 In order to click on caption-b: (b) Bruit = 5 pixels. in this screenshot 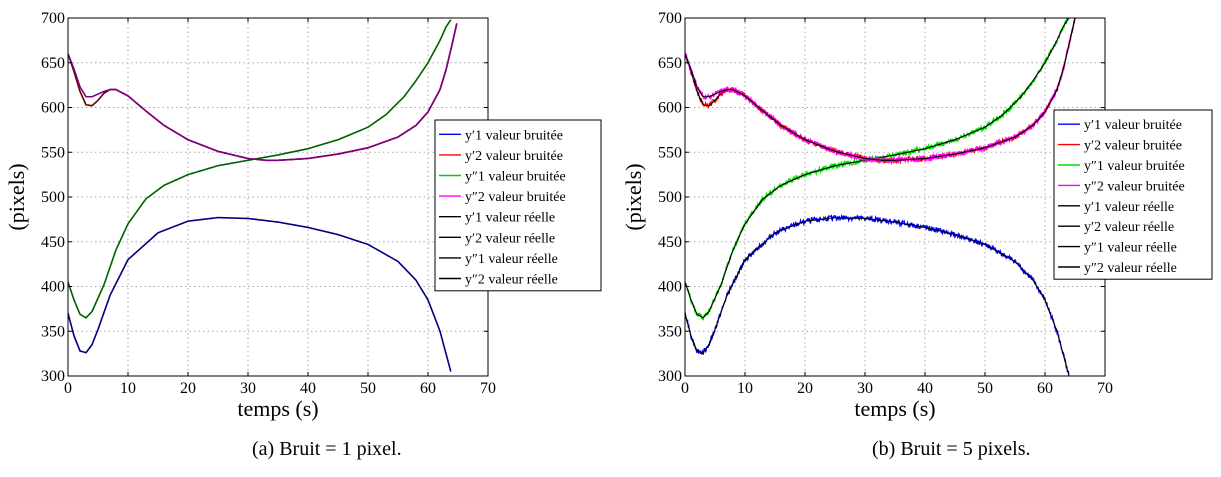, I will do `click(951, 449)`.